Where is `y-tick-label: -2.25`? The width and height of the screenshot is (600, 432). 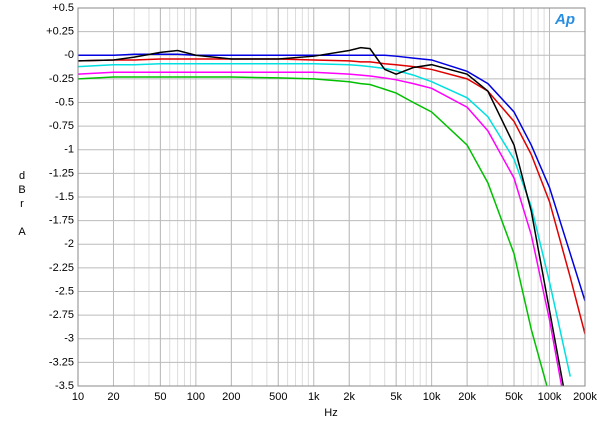
y-tick-label: -2.25 is located at coordinates (61, 268).